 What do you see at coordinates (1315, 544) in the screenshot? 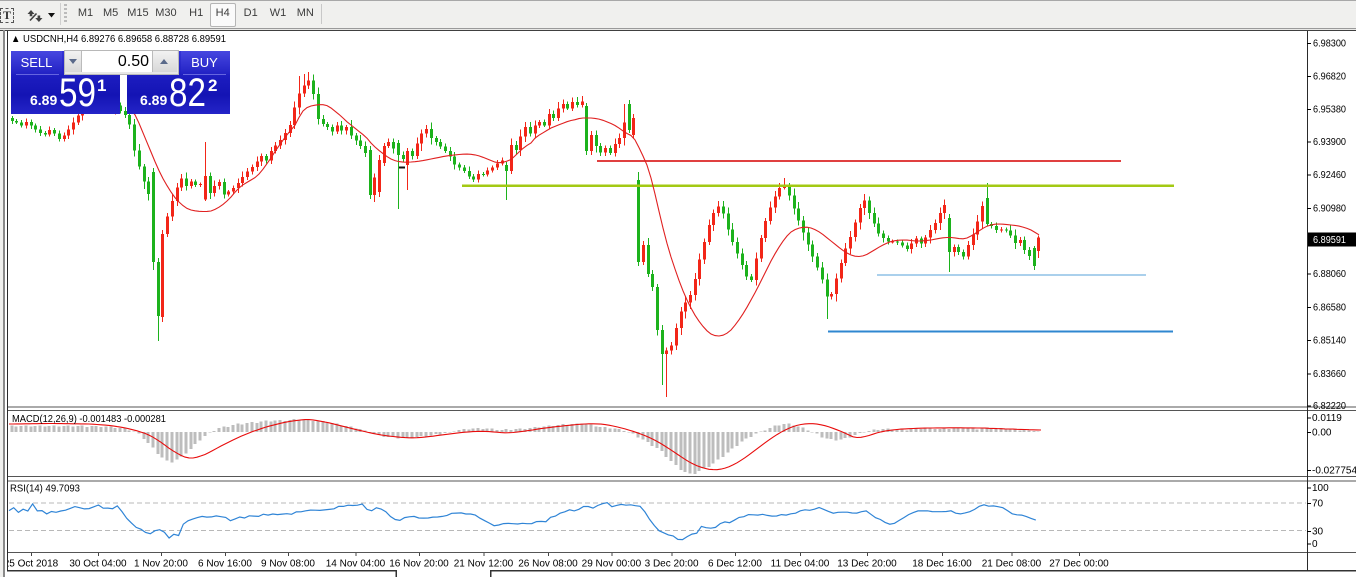
I see `svg-text: 0` at bounding box center [1315, 544].